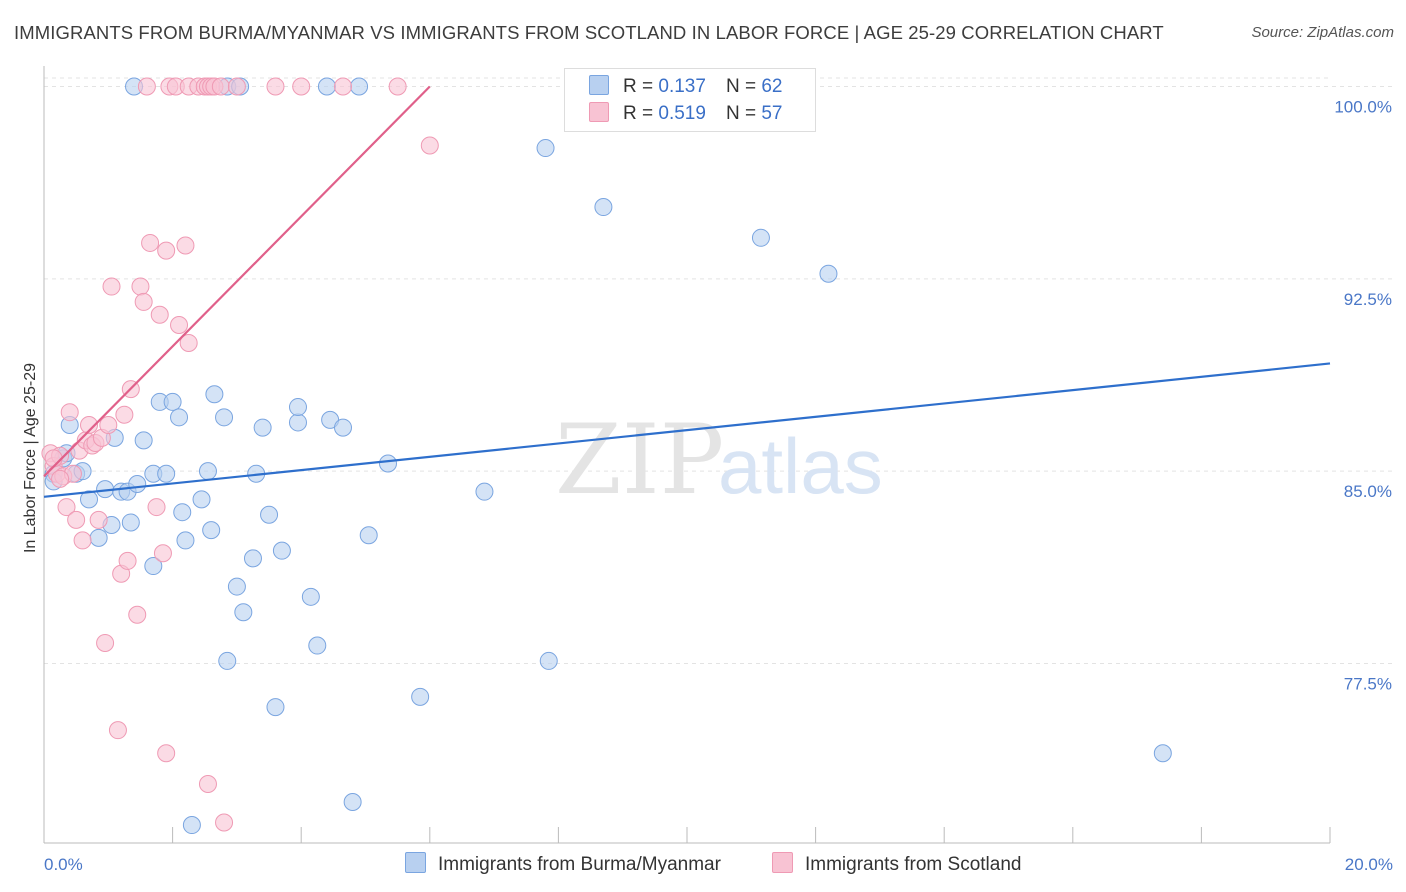  I want to click on legend-swatch-burma, so click(599, 85).